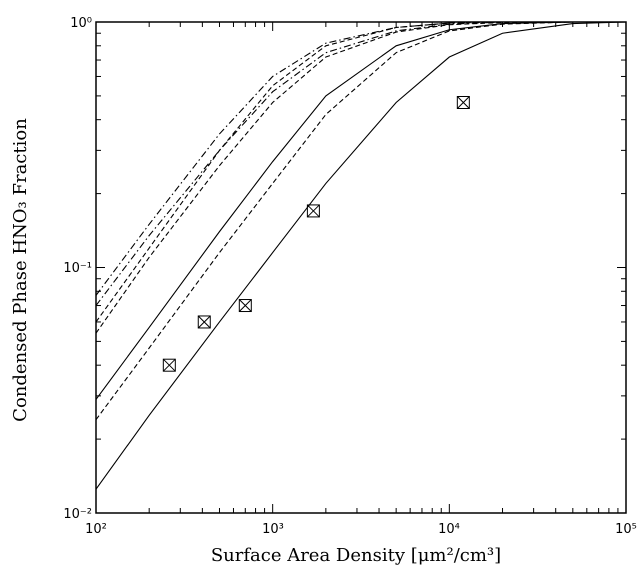  Describe the element at coordinates (77, 514) in the screenshot. I see `y-tick-label-1: 10⁻²` at that location.